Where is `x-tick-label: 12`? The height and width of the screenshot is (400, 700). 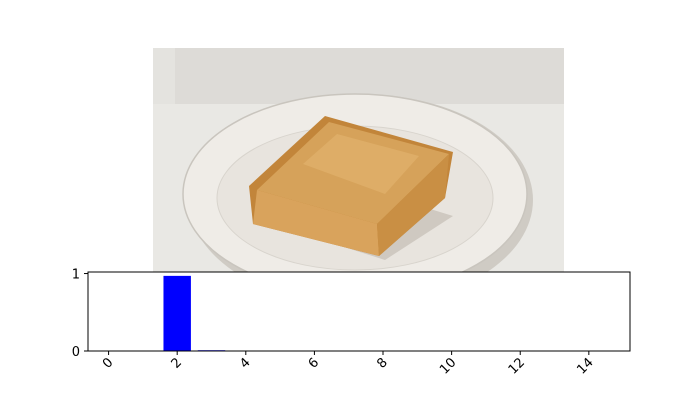
x-tick-label: 12 is located at coordinates (517, 366).